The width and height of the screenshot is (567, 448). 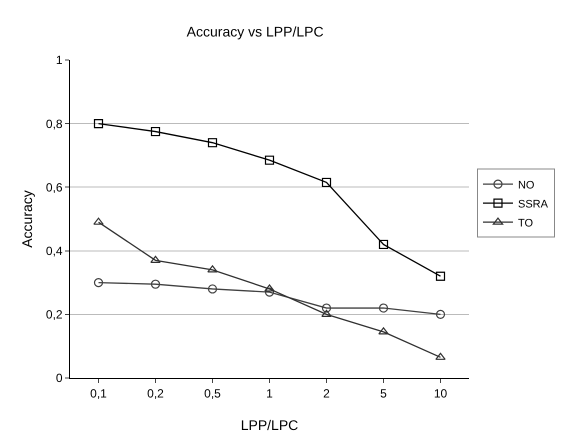 What do you see at coordinates (384, 393) in the screenshot?
I see `x-tick-label: 5` at bounding box center [384, 393].